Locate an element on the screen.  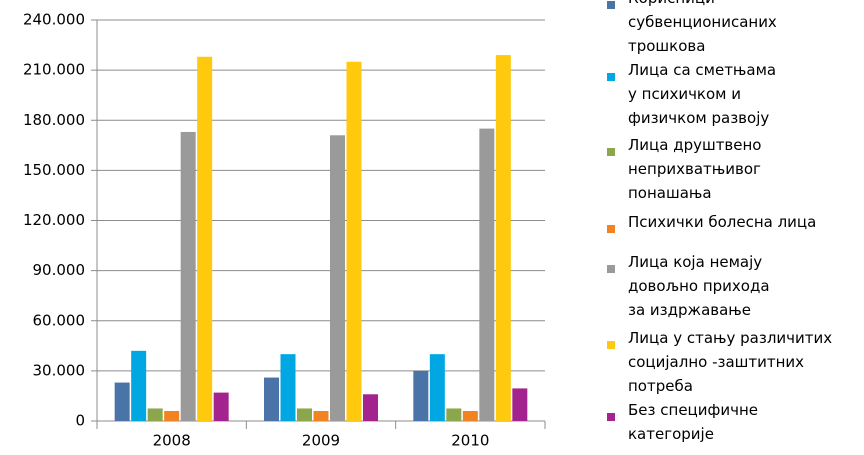
legend-label-line: трошкова is located at coordinates (666, 46).